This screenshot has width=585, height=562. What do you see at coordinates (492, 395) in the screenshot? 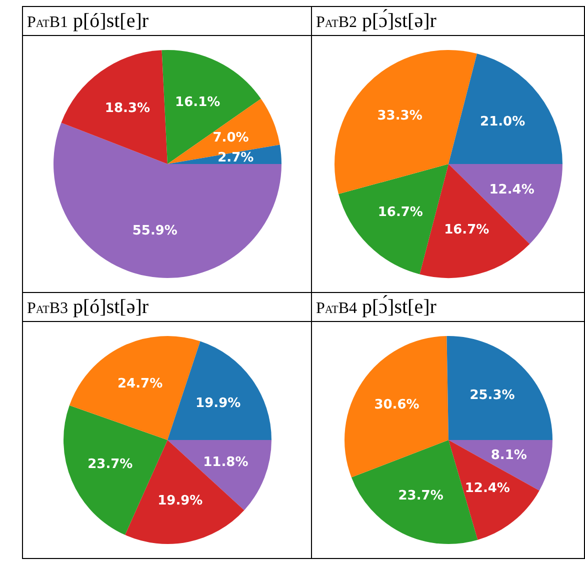
I see `data-label: 25.3%` at bounding box center [492, 395].